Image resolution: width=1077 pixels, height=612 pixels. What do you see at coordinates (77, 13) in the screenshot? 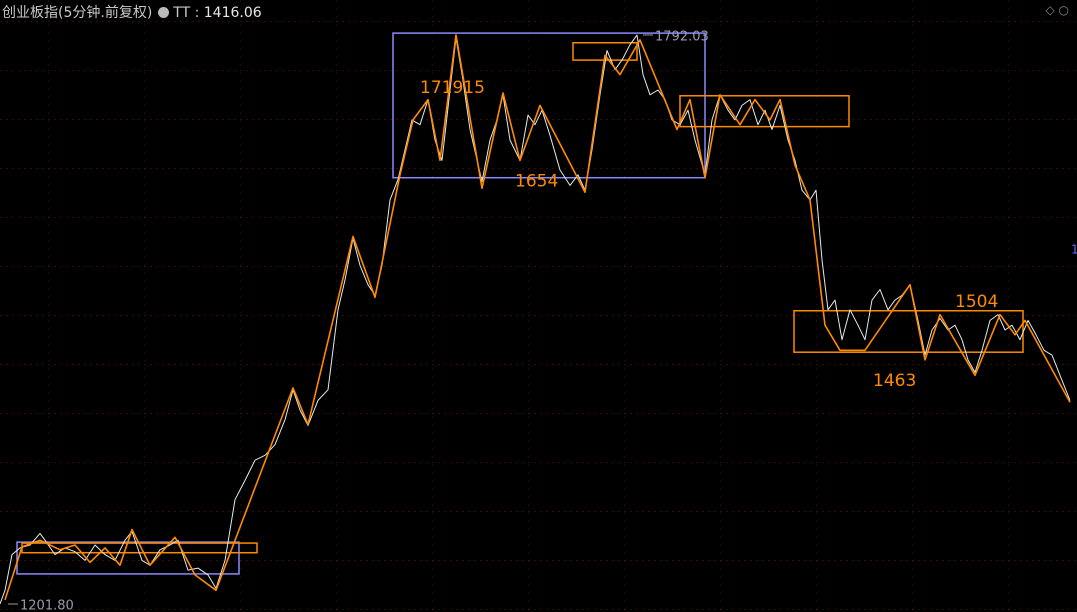
I see `chart-title: 创业板指(5分钟.前复权)` at bounding box center [77, 13].